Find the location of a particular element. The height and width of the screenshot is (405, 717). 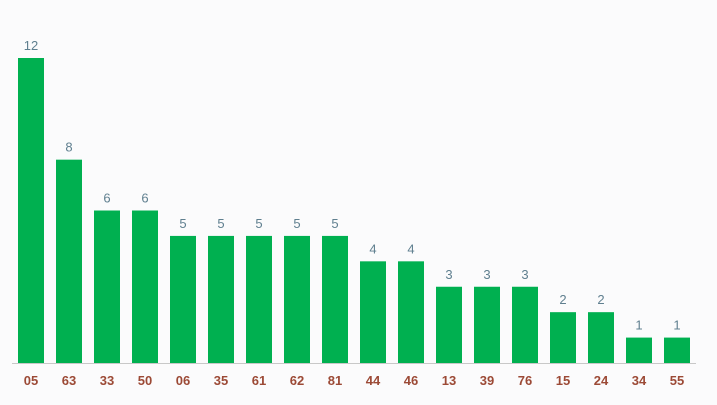

x-tick-label-13: 13 is located at coordinates (449, 380).